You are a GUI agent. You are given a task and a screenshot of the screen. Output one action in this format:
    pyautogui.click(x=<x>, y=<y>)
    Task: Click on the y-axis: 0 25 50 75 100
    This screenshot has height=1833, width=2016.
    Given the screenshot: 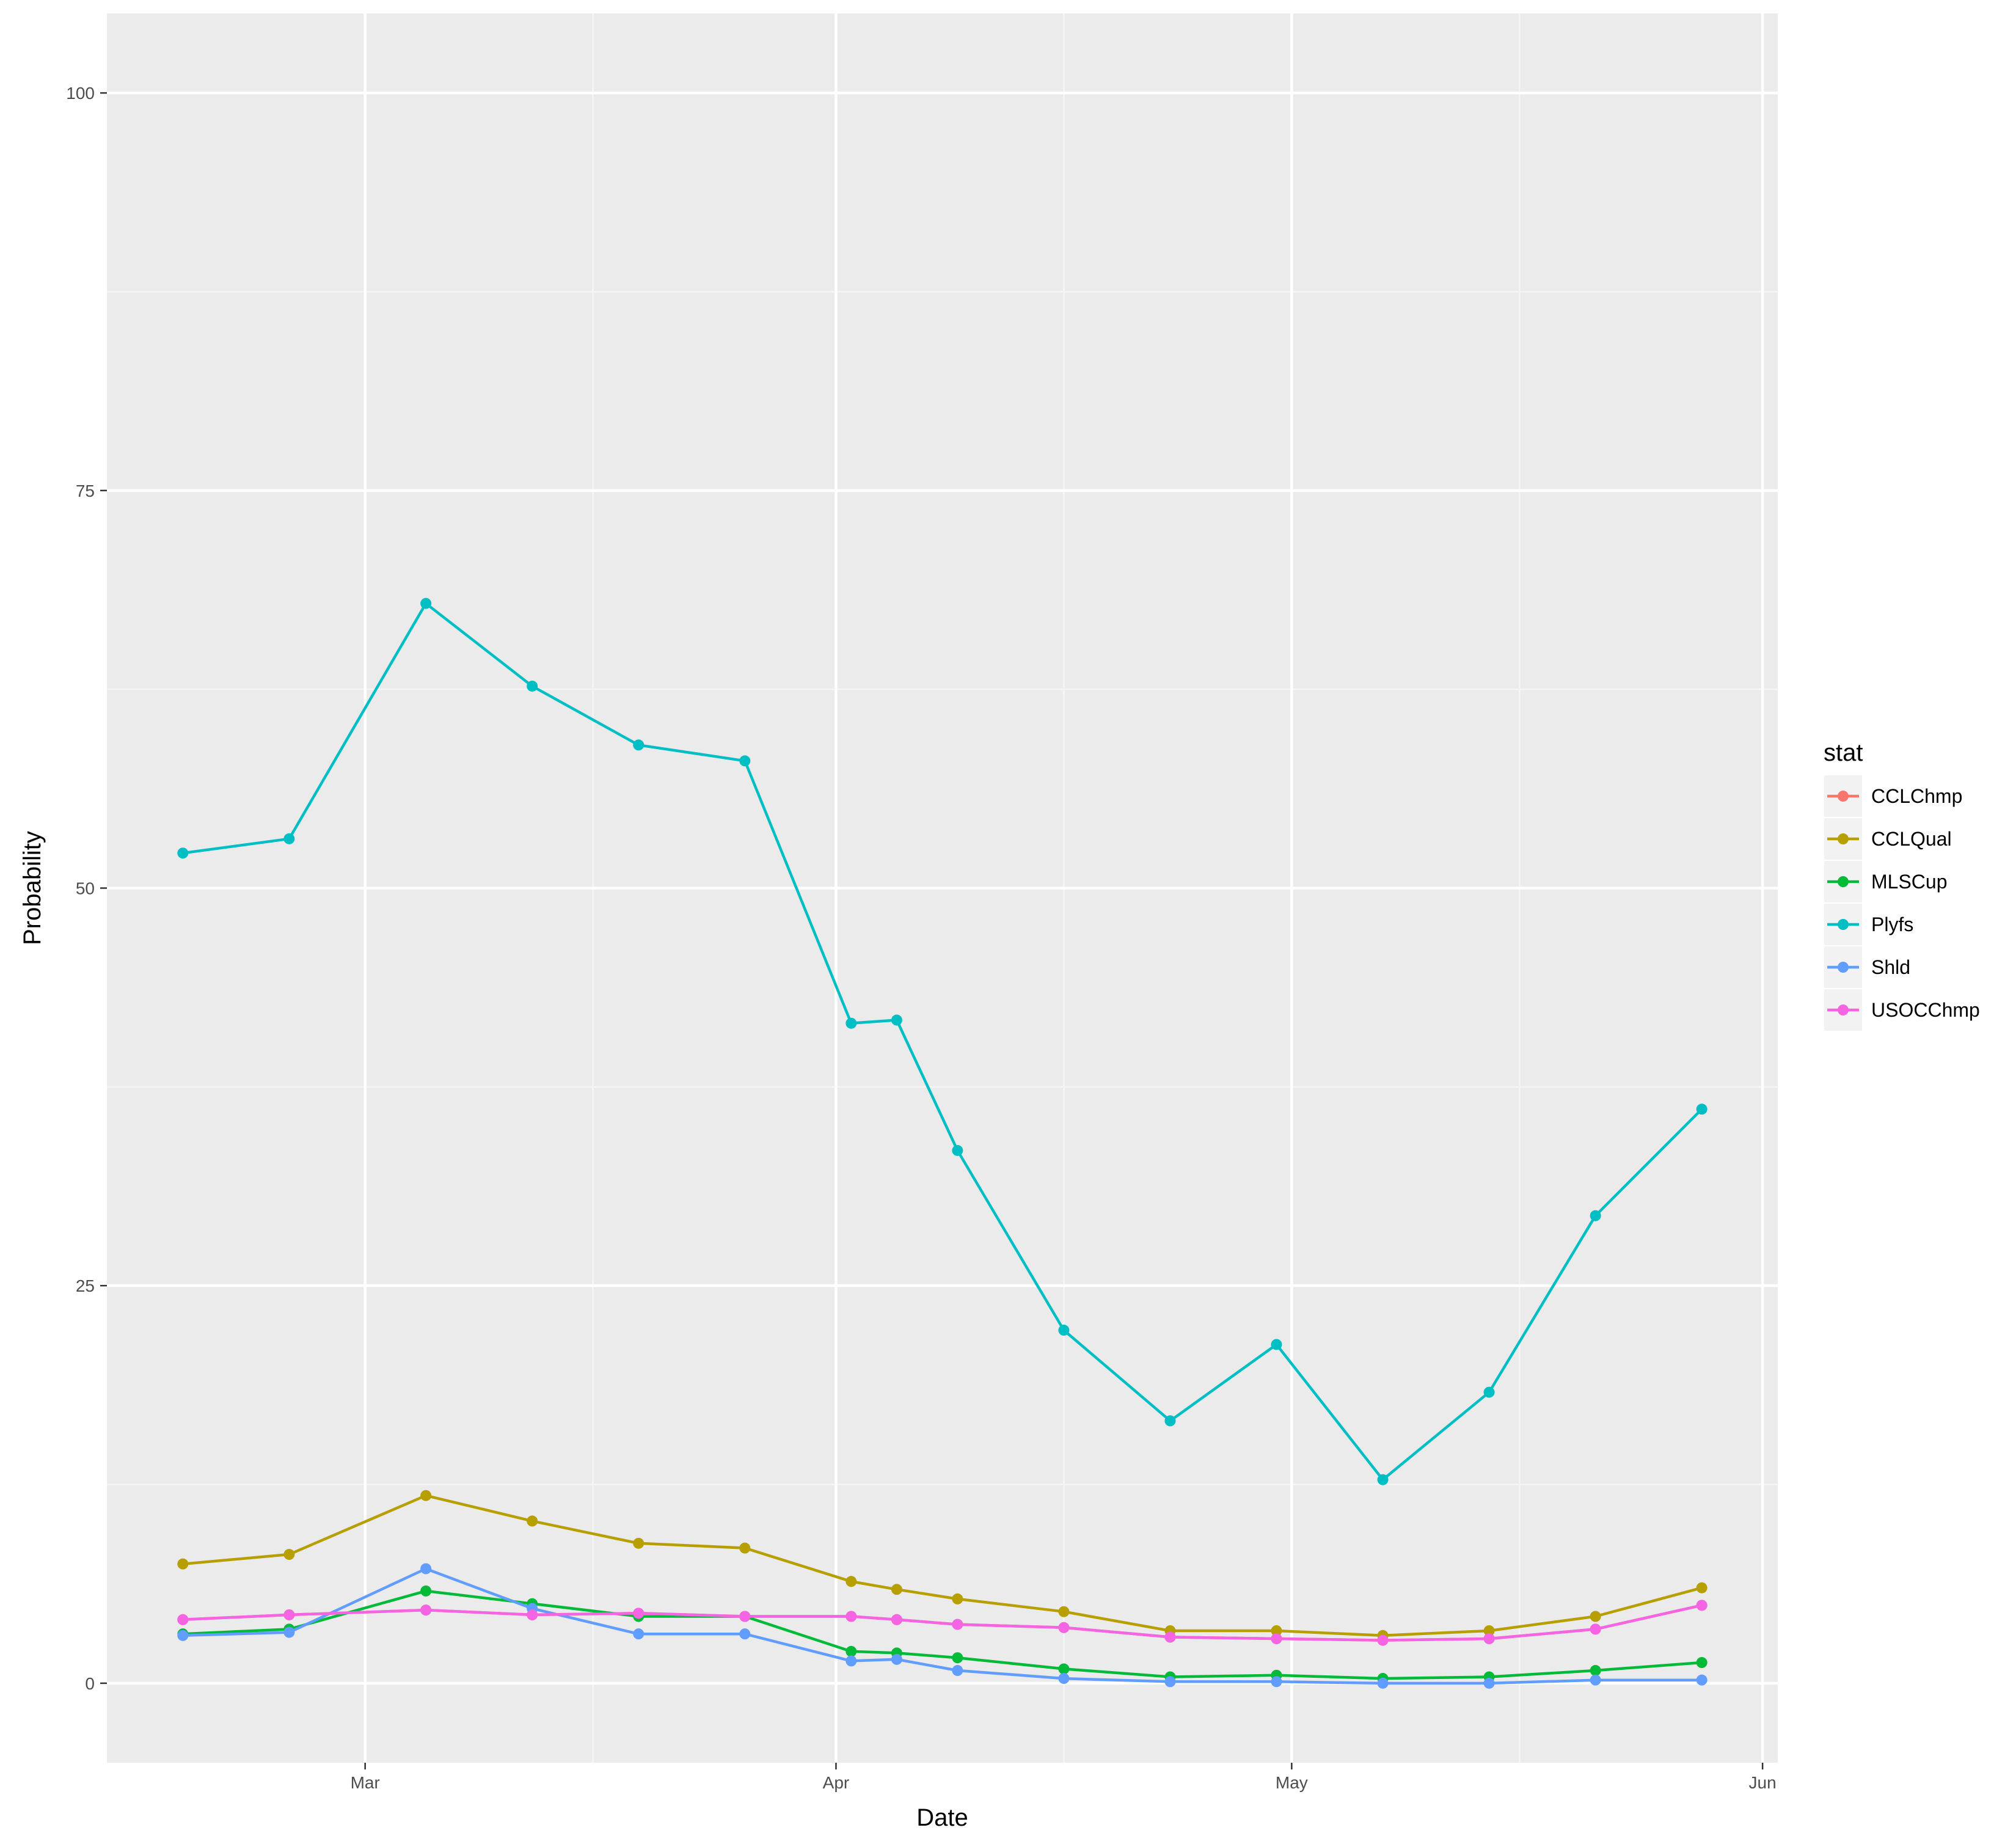 What is the action you would take?
    pyautogui.click(x=86, y=888)
    